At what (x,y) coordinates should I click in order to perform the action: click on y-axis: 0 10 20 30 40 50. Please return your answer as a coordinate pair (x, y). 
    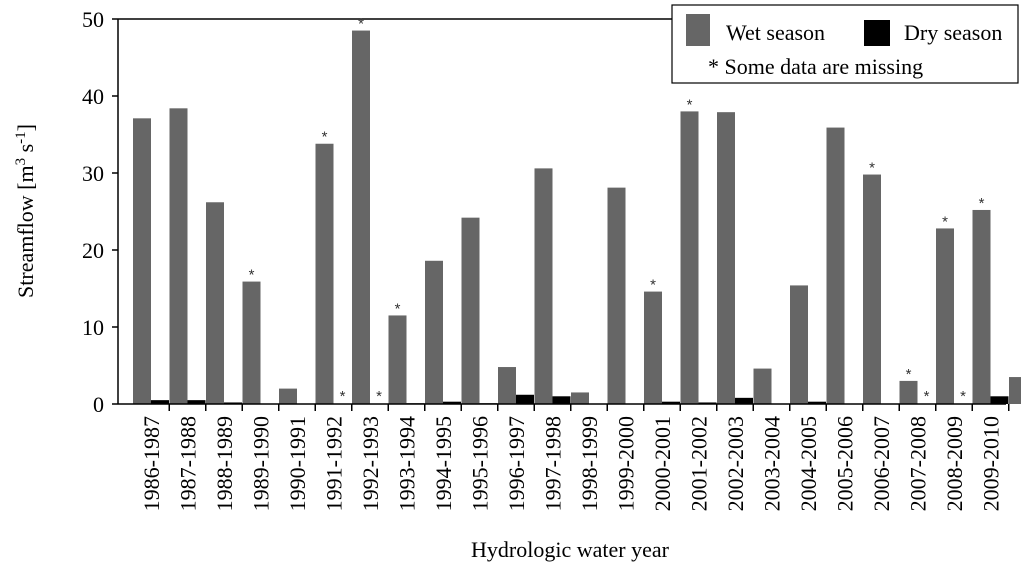
    Looking at the image, I should click on (100, 212).